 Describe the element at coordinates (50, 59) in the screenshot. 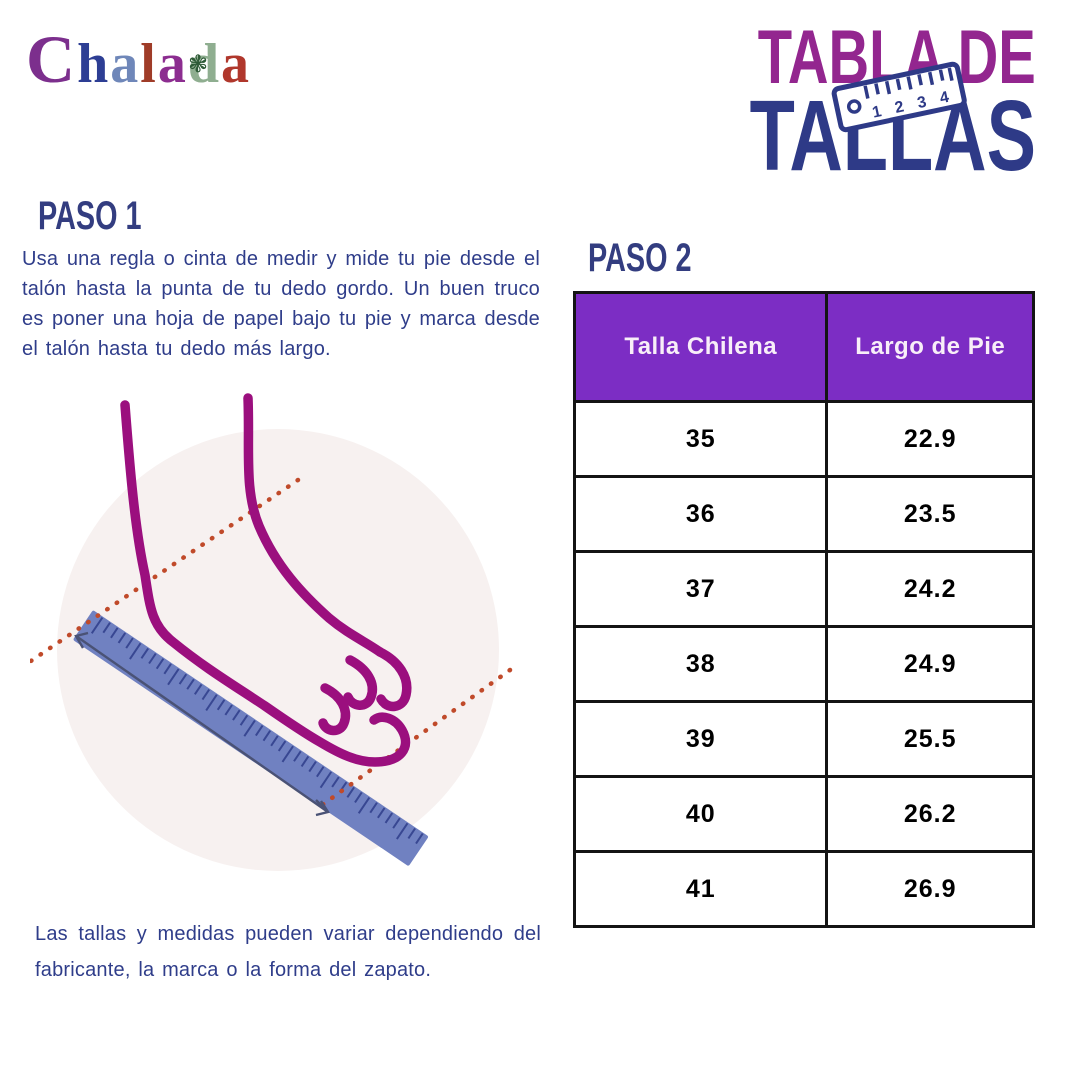

I see `logo-letter: C` at that location.